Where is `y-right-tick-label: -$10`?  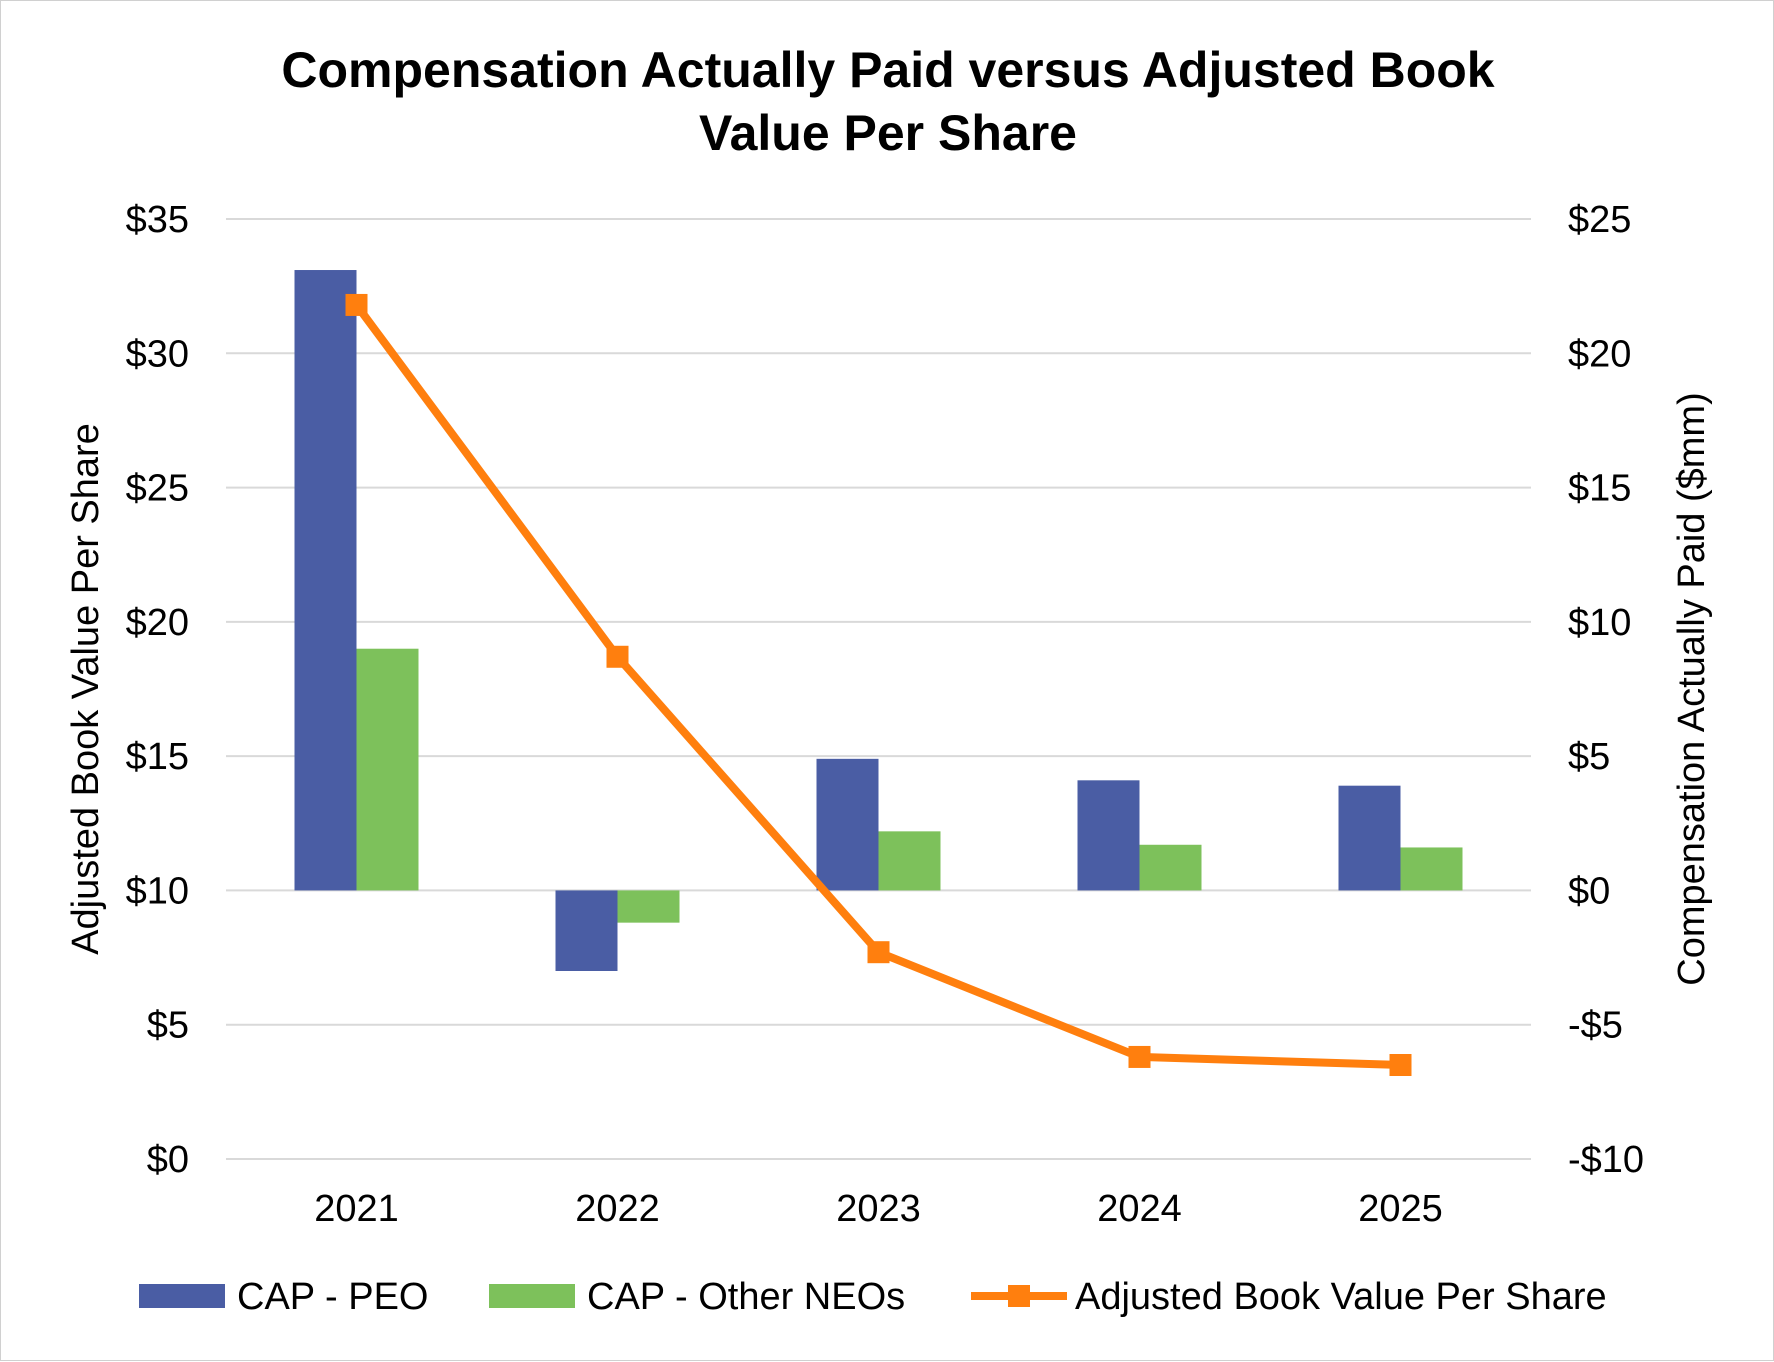
y-right-tick-label: -$10 is located at coordinates (1606, 1160).